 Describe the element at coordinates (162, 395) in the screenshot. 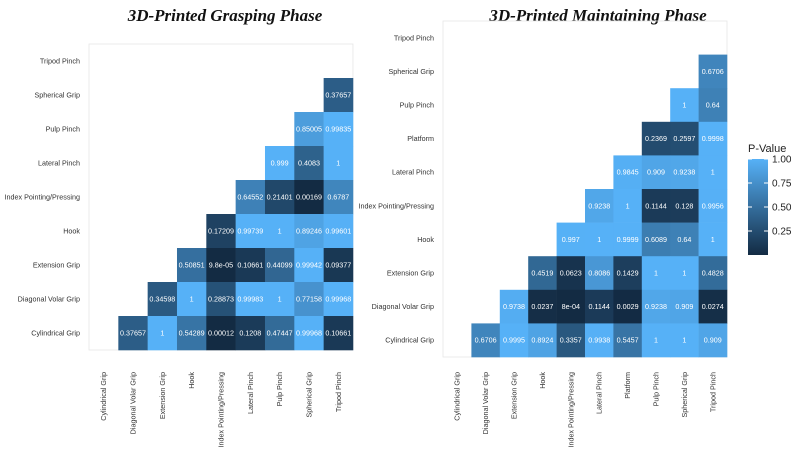

I see `grasping-col-label: Extension Grip` at that location.